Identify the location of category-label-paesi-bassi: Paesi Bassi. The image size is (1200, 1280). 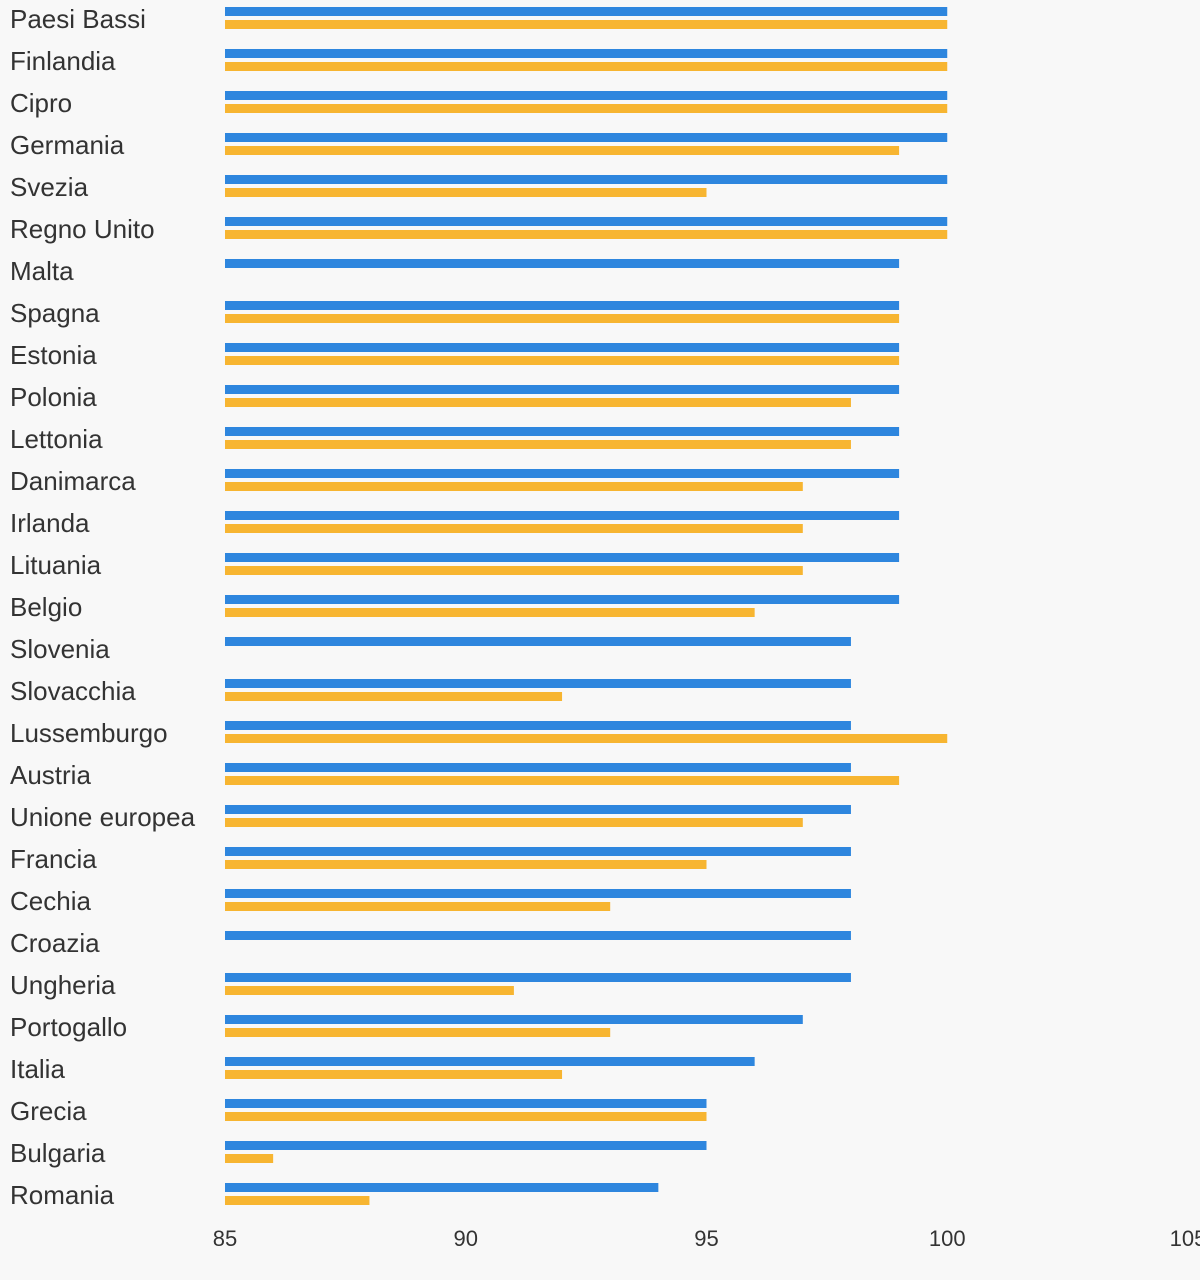
(78, 19).